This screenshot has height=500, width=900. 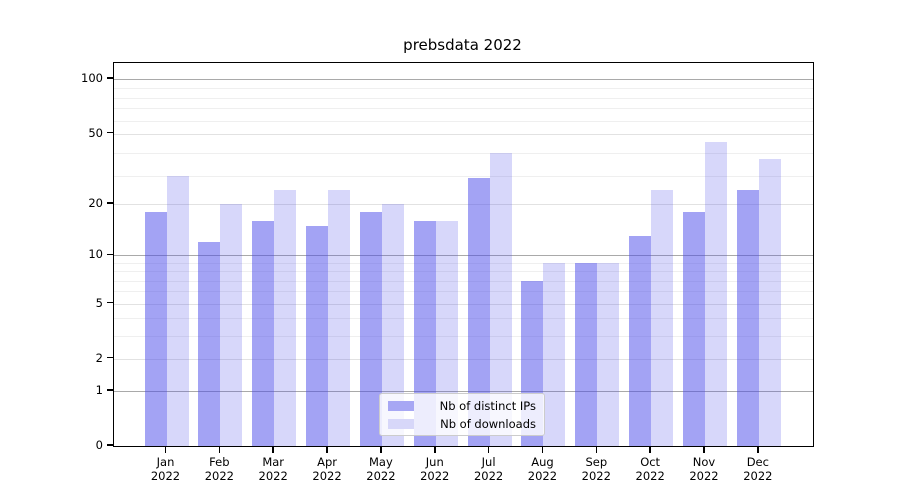 What do you see at coordinates (99, 357) in the screenshot?
I see `y-tick-label-2: 2` at bounding box center [99, 357].